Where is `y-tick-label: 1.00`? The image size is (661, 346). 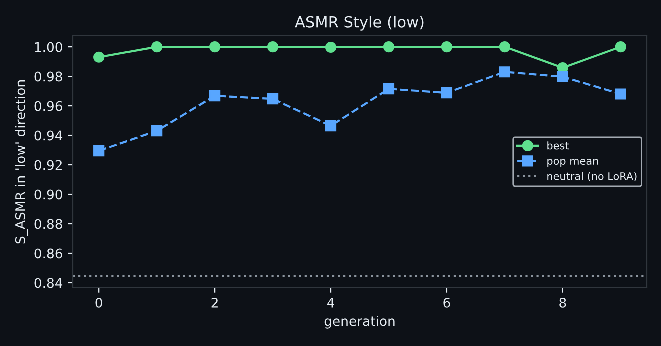
y-tick-label: 1.00 is located at coordinates (48, 47).